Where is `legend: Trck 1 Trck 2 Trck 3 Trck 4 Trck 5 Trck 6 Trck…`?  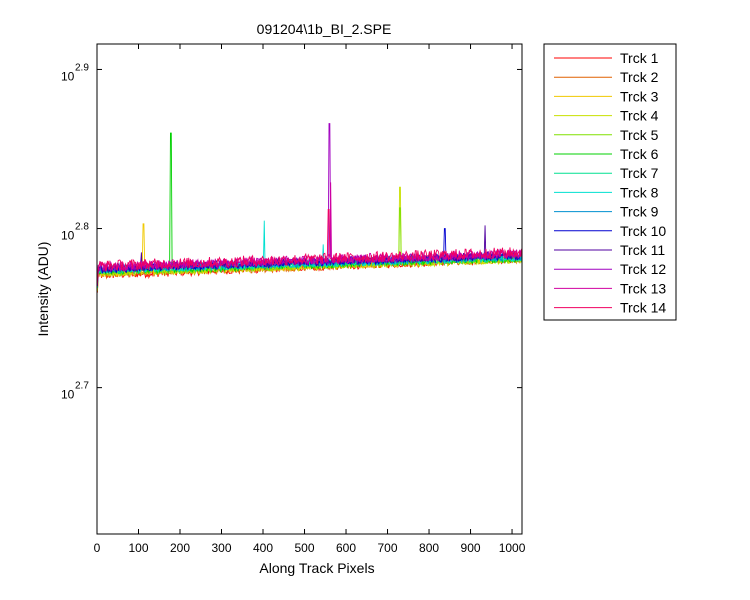 legend: Trck 1 Trck 2 Trck 3 Trck 4 Trck 5 Trck 6 Trck… is located at coordinates (610, 182).